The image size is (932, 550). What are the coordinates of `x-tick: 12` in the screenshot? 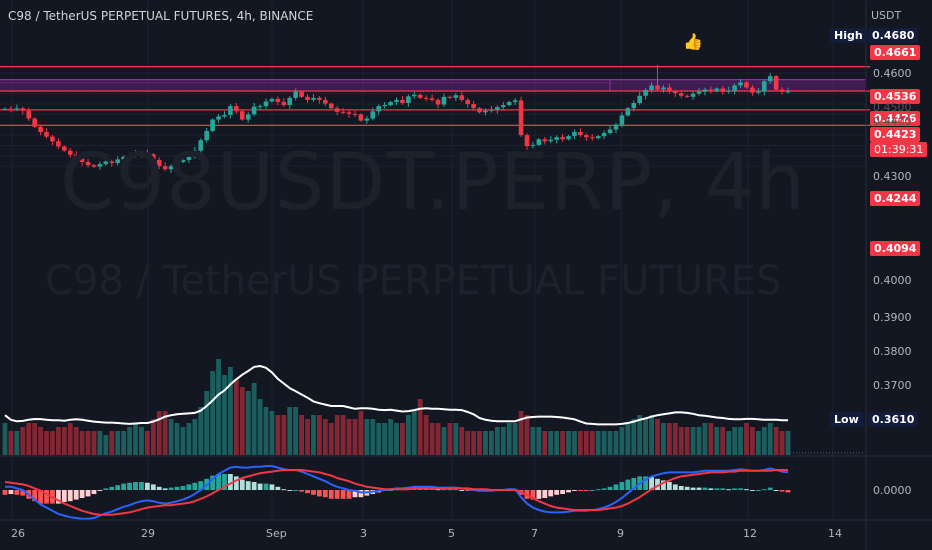 It's located at (750, 533).